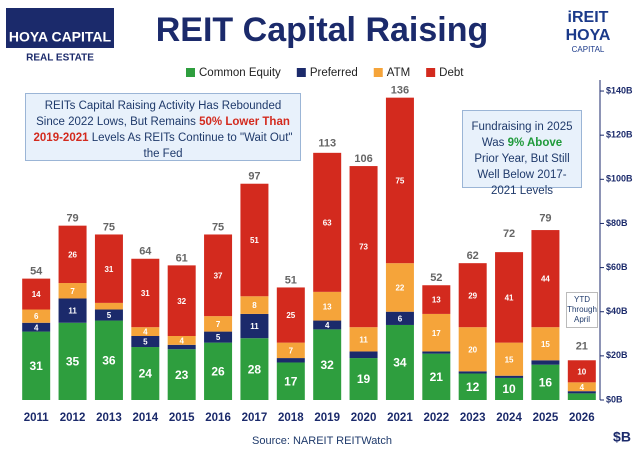  What do you see at coordinates (145, 252) in the screenshot?
I see `total-label: 64` at bounding box center [145, 252].